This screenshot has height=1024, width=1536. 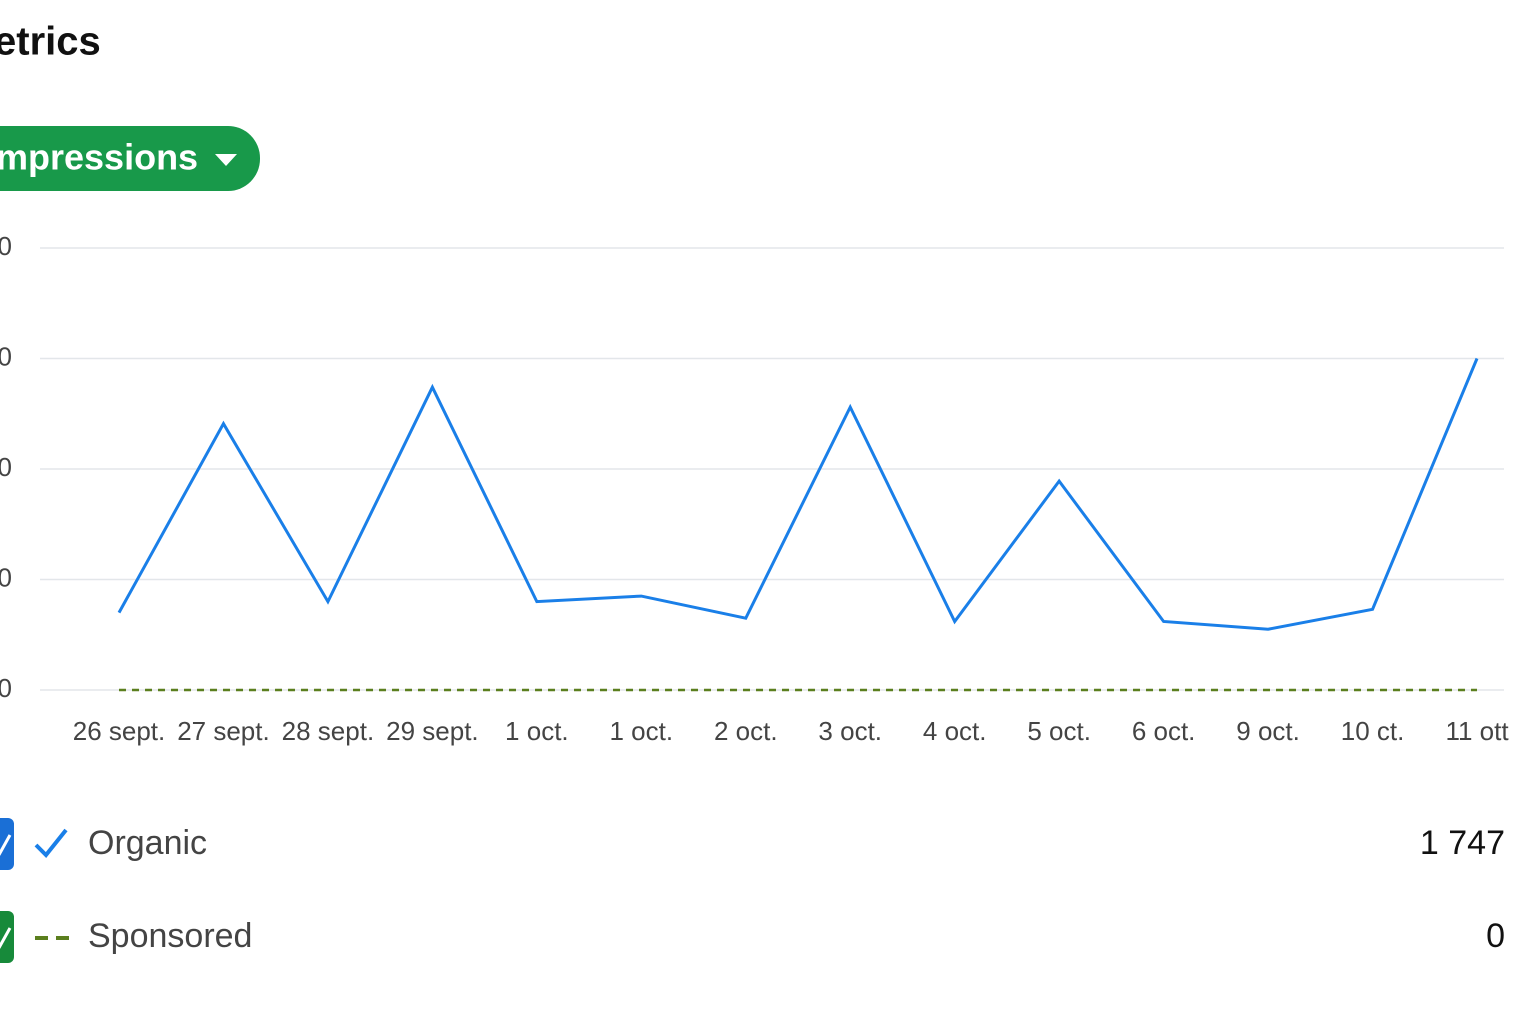 I want to click on x-tick-label: 2 oct., so click(x=746, y=731).